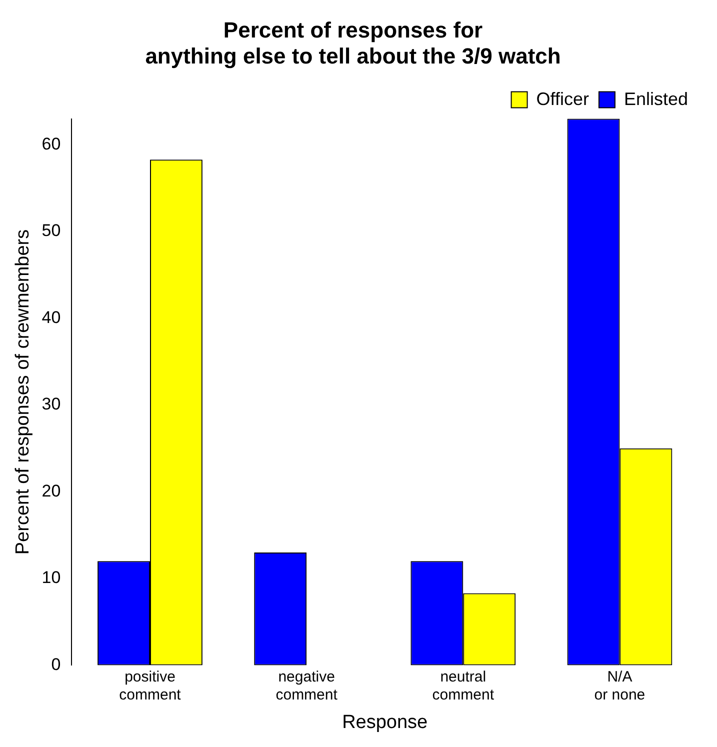 Image resolution: width=717 pixels, height=747 pixels. Describe the element at coordinates (51, 490) in the screenshot. I see `y-tick-label: 20` at that location.